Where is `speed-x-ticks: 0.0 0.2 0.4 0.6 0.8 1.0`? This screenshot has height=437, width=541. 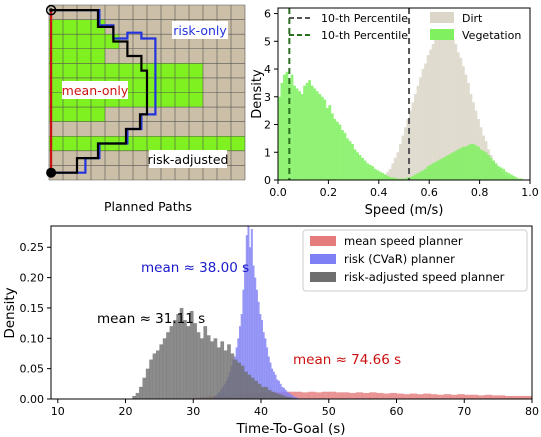 speed-x-ticks: 0.0 0.2 0.4 0.6 0.8 1.0 is located at coordinates (404, 189).